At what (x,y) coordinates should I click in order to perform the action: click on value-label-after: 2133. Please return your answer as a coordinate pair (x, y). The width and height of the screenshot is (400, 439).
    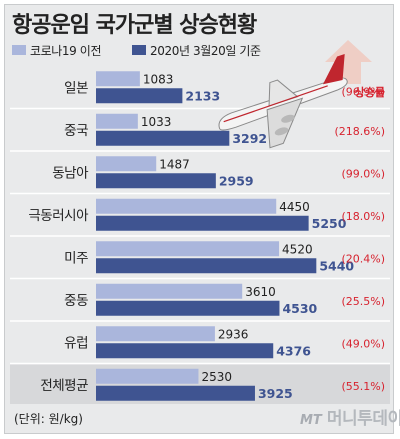
    Looking at the image, I should click on (202, 95).